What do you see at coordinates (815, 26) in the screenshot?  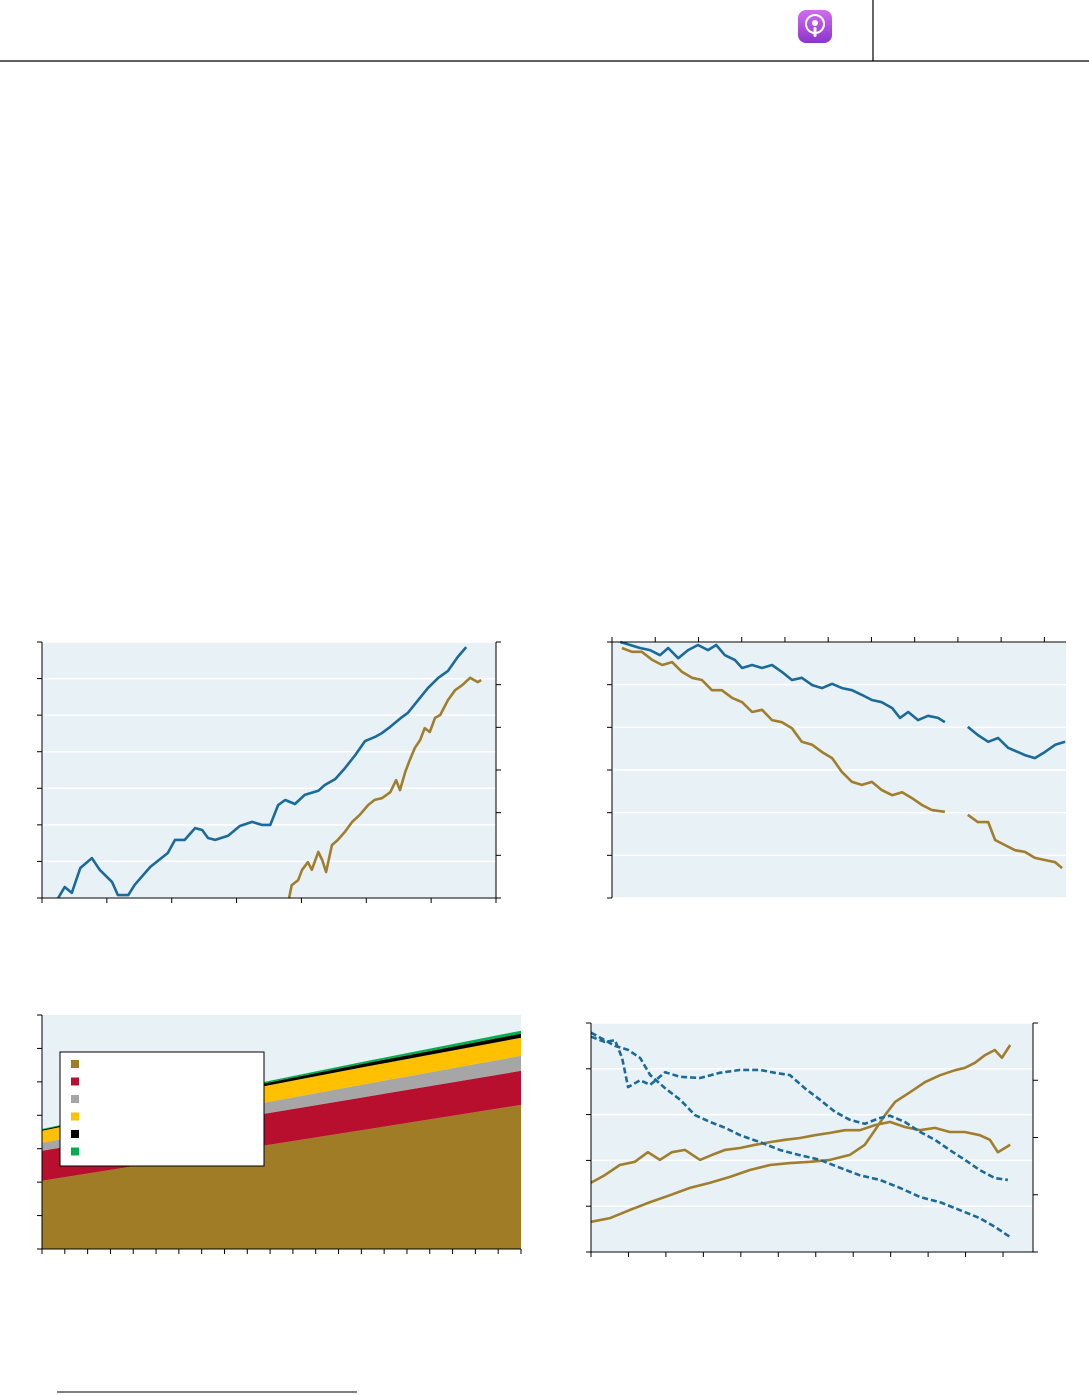 I see `podcast-icon` at bounding box center [815, 26].